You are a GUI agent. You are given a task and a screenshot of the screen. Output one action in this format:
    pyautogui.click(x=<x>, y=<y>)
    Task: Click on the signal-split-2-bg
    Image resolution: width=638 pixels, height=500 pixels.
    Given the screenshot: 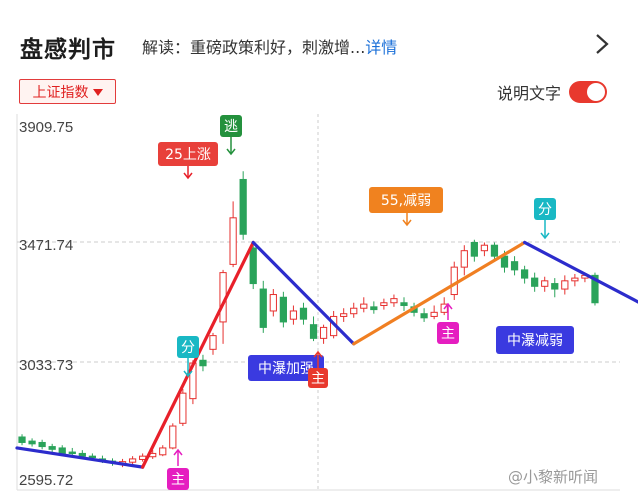 What is the action you would take?
    pyautogui.click(x=545, y=209)
    